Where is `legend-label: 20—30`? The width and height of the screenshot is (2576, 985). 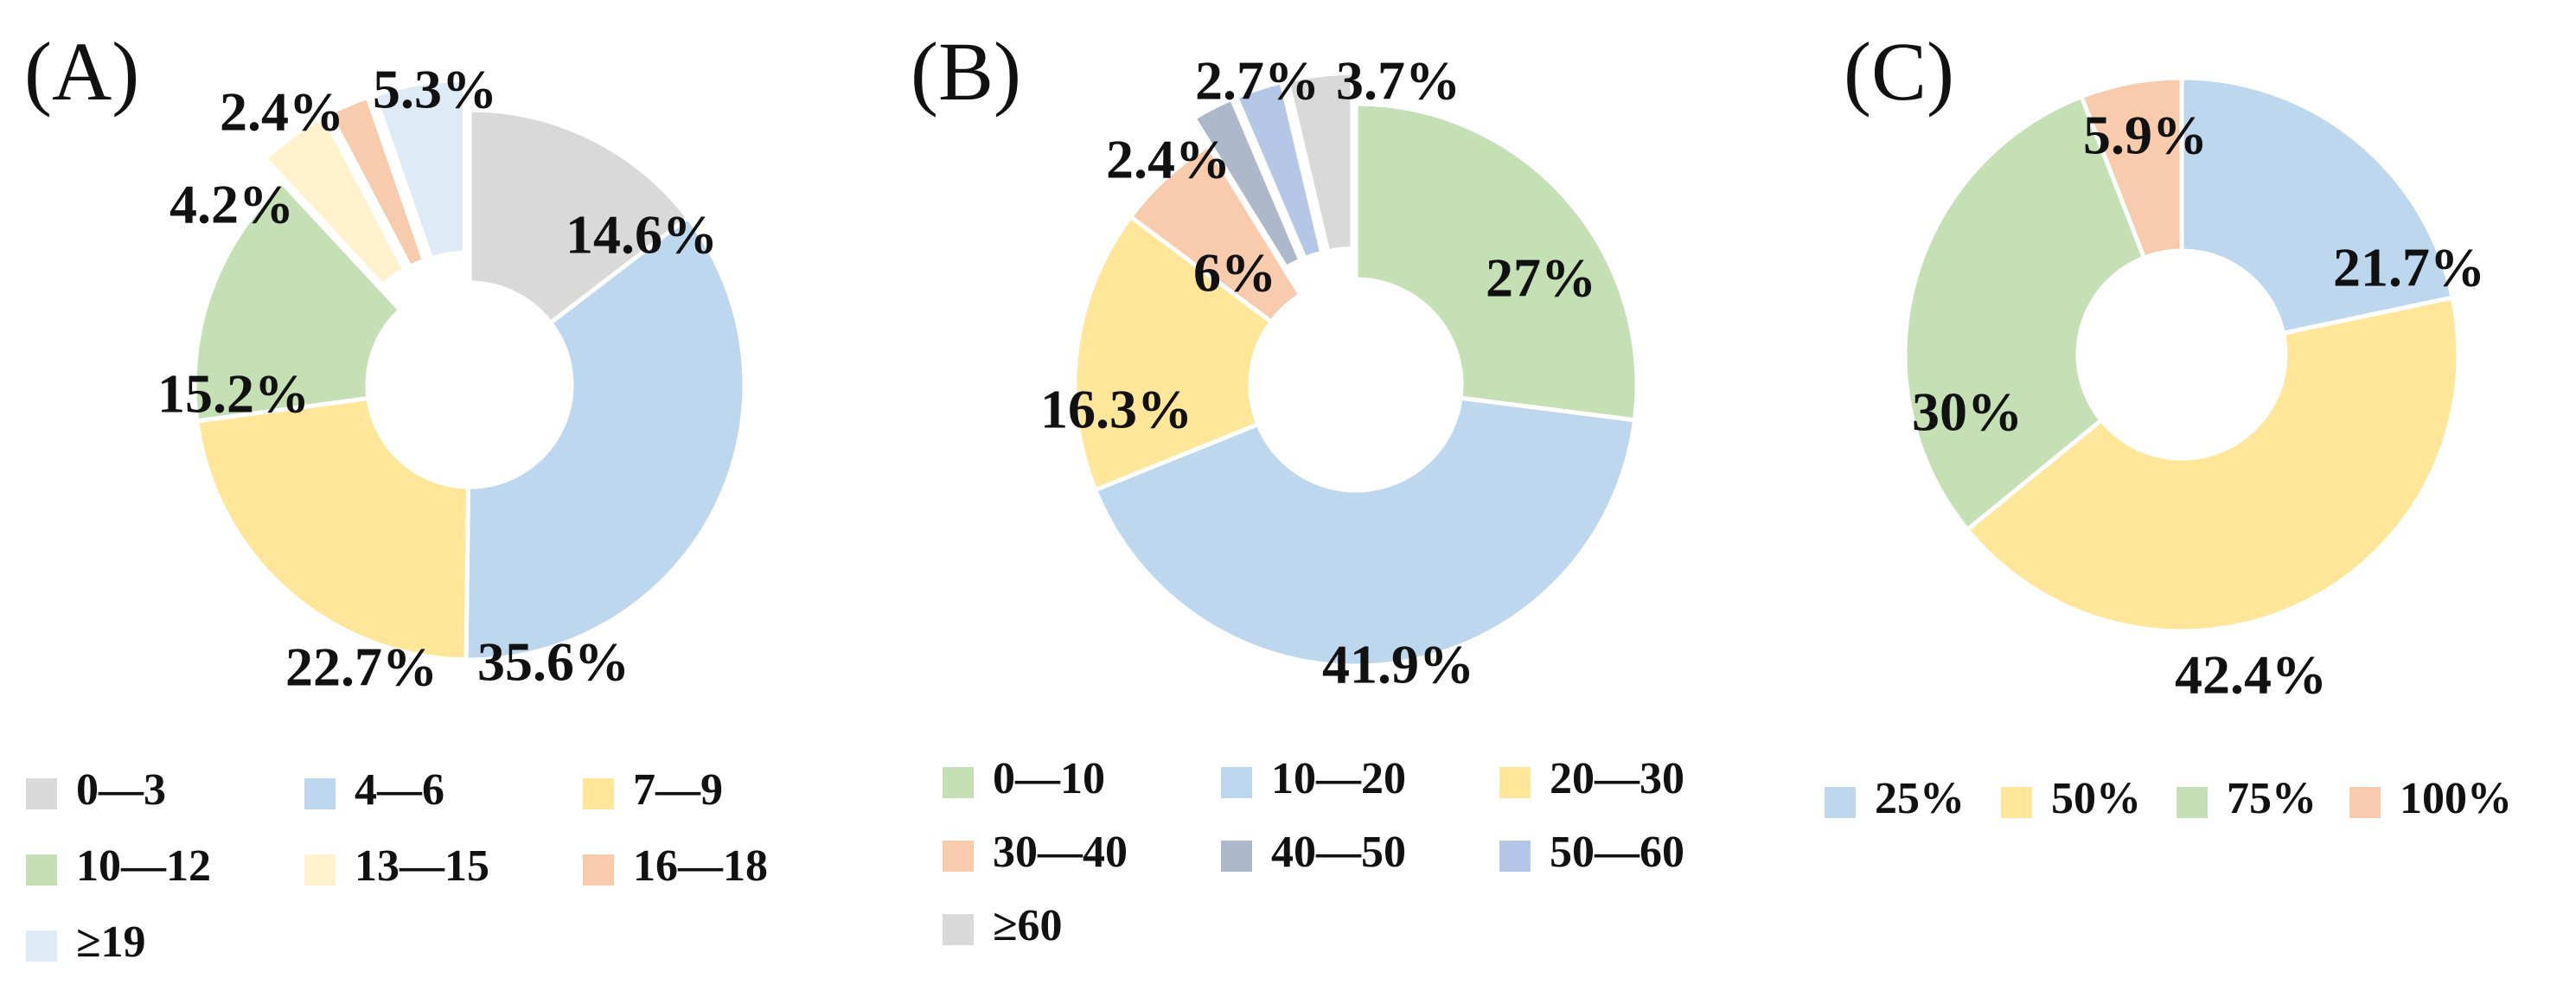
legend-label: 20—30 is located at coordinates (1617, 779).